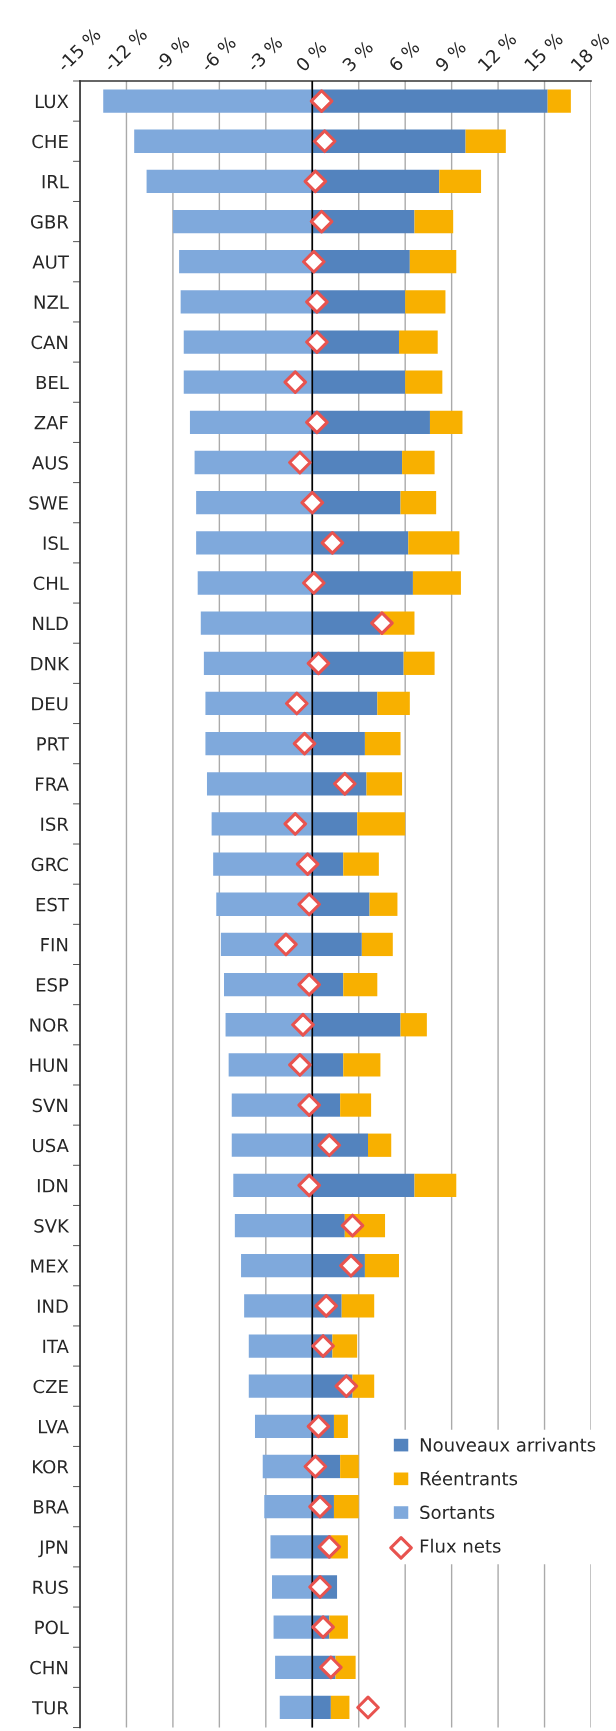 The height and width of the screenshot is (1731, 616). What do you see at coordinates (54, 1427) in the screenshot?
I see `y-tick-label: LVA` at bounding box center [54, 1427].